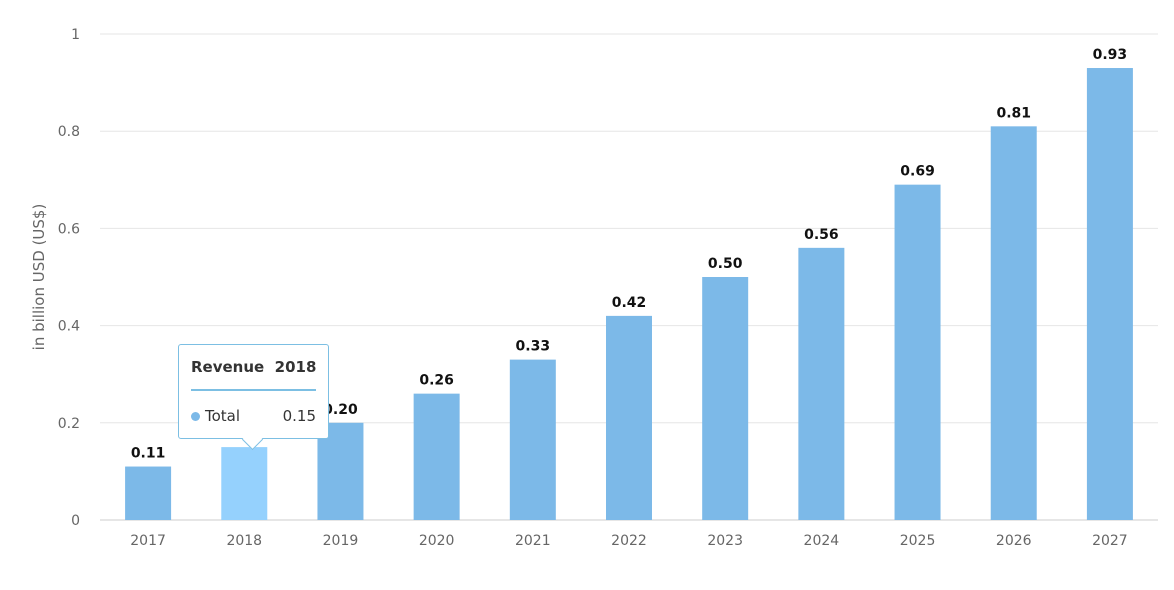 The width and height of the screenshot is (1174, 590). I want to click on x-tick-label: 2019, so click(341, 541).